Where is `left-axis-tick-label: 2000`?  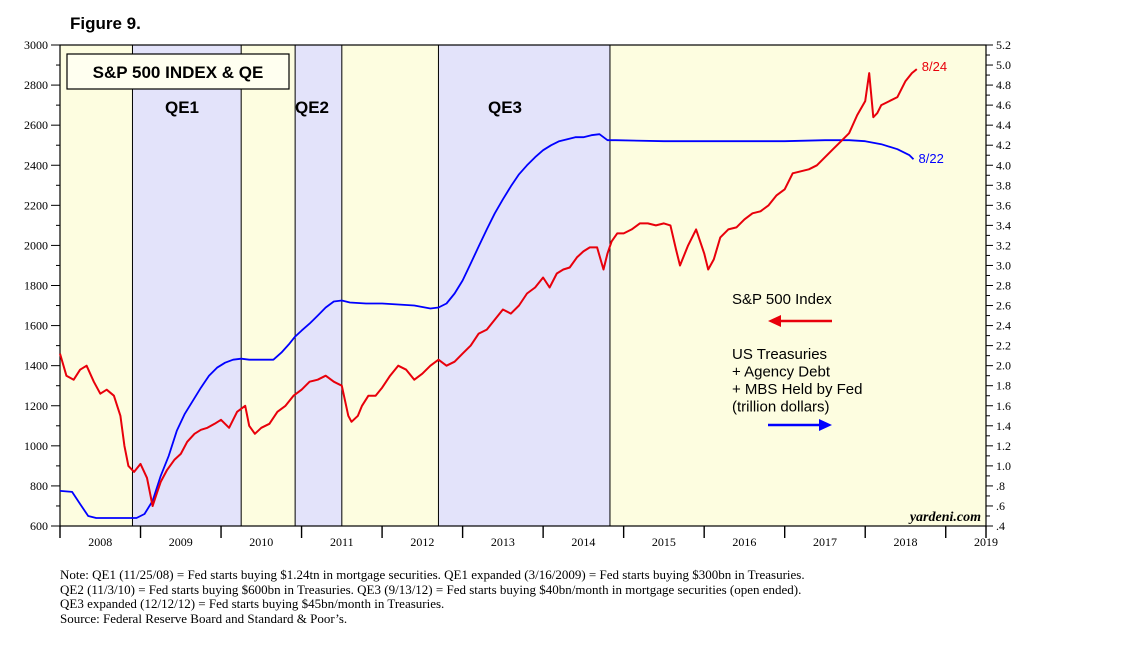
left-axis-tick-label: 2000 is located at coordinates (36, 245).